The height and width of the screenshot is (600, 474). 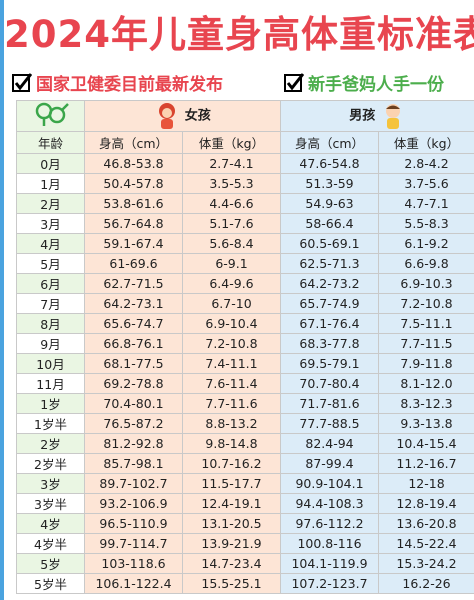 What do you see at coordinates (76, 34) in the screenshot?
I see `title-year: 2024年` at bounding box center [76, 34].